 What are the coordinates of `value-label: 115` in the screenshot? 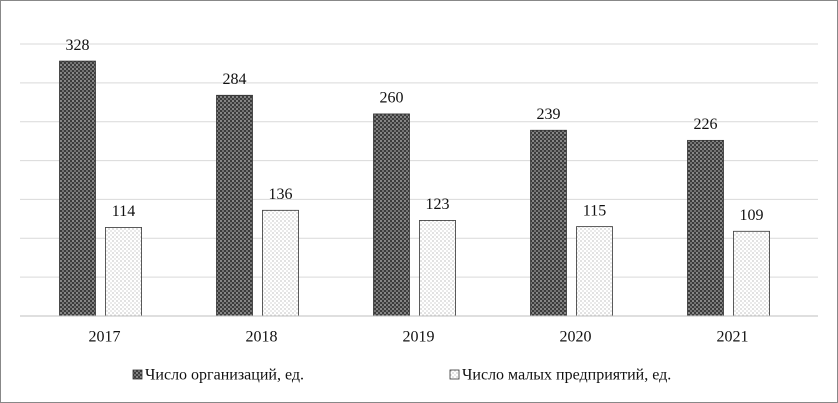 It's located at (594, 210).